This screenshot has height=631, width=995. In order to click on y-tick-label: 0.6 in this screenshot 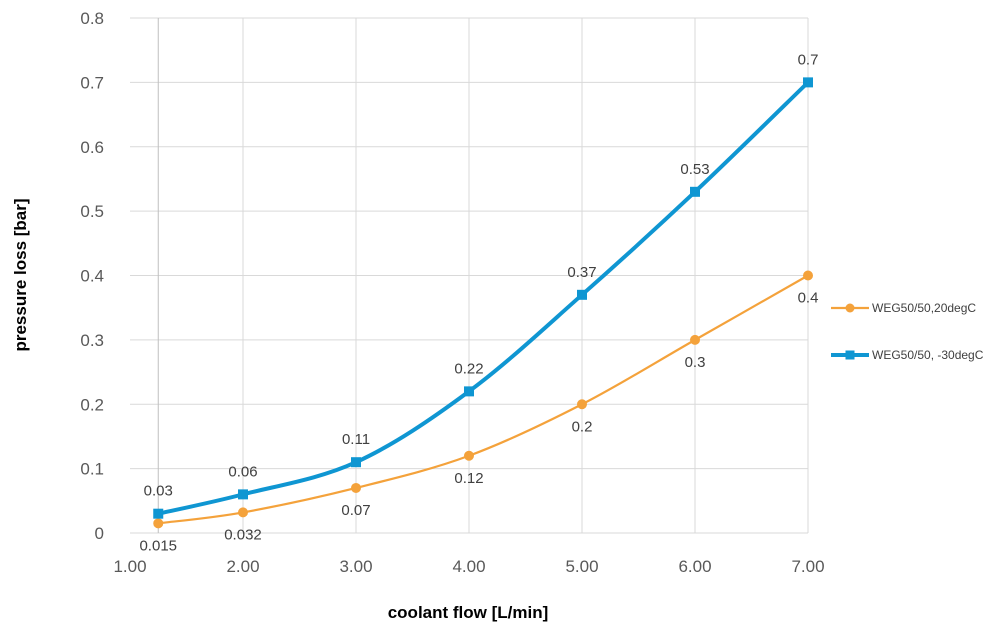, I will do `click(92, 147)`.